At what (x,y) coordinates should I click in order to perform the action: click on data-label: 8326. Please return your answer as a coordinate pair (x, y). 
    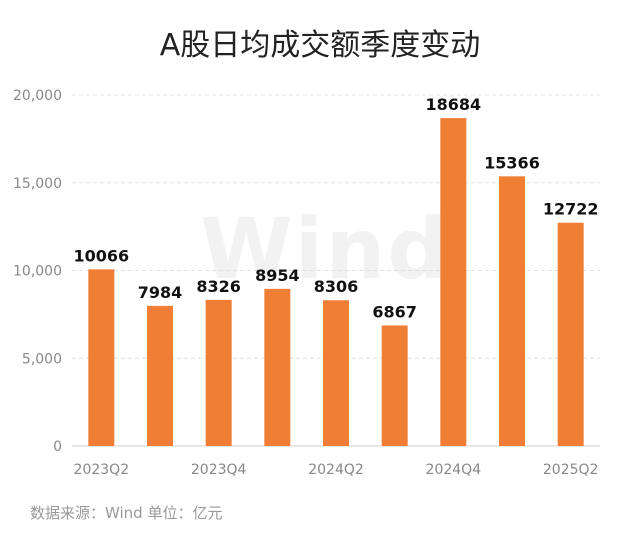
    Looking at the image, I should click on (218, 286).